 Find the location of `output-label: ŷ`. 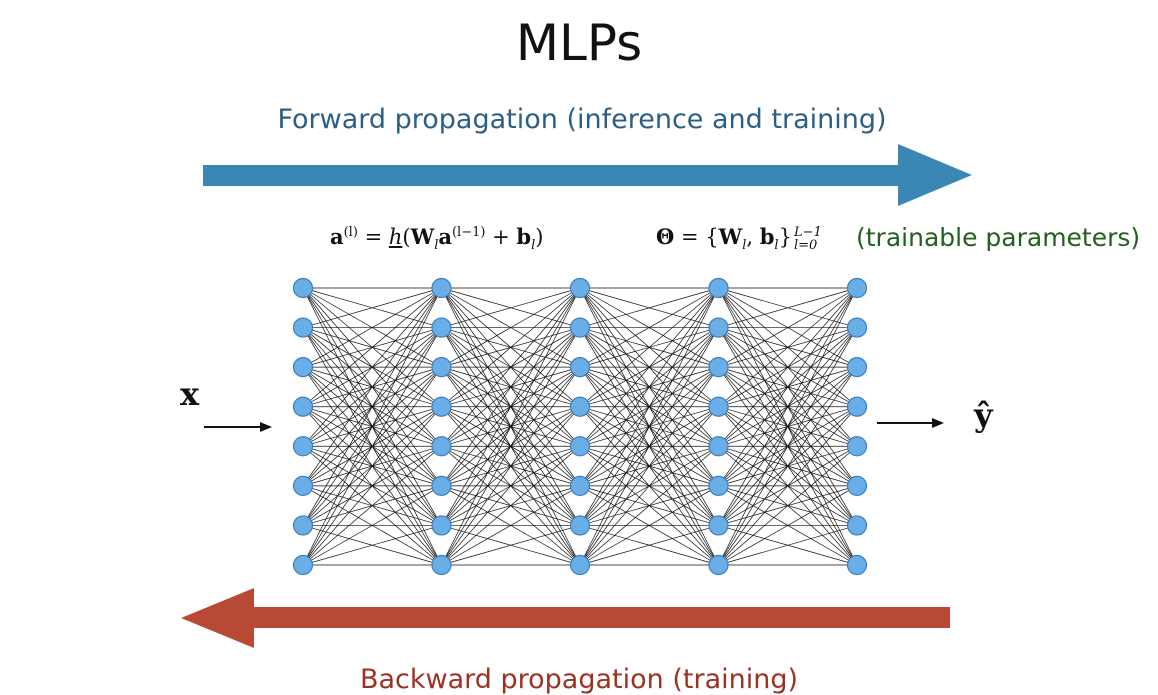

output-label: ŷ is located at coordinates (983, 415).